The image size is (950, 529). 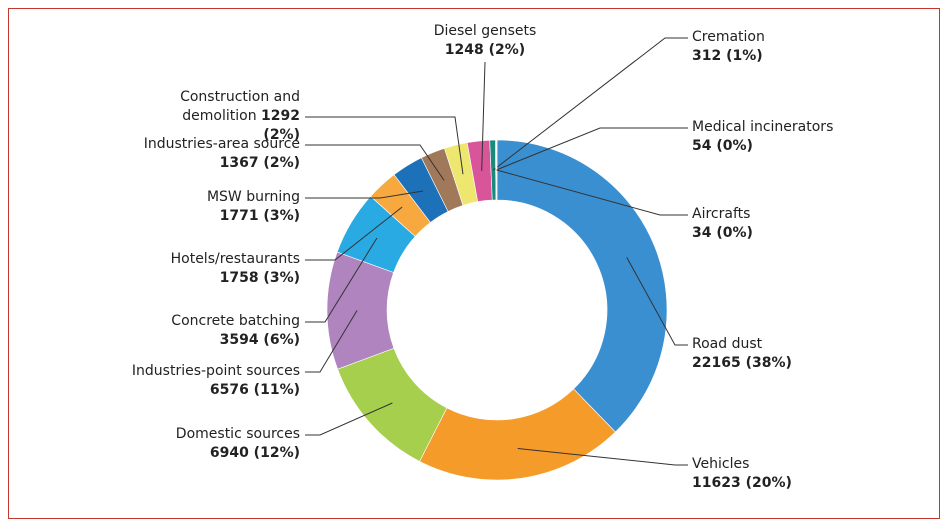 I want to click on value-label: 1758 (3%), so click(x=259, y=278).